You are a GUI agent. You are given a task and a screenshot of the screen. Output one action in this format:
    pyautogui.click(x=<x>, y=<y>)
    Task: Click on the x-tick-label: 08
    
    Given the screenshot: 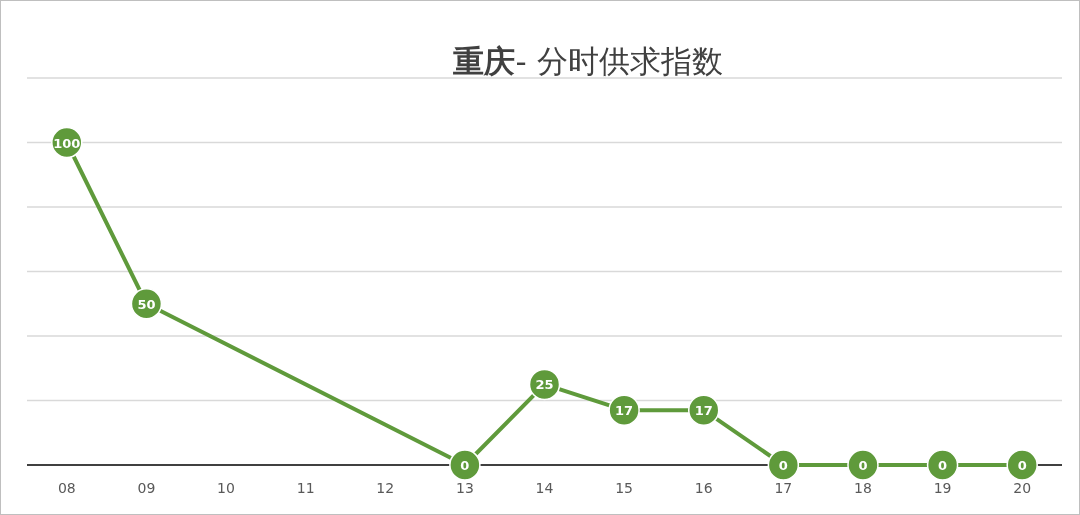 What is the action you would take?
    pyautogui.click(x=66, y=488)
    